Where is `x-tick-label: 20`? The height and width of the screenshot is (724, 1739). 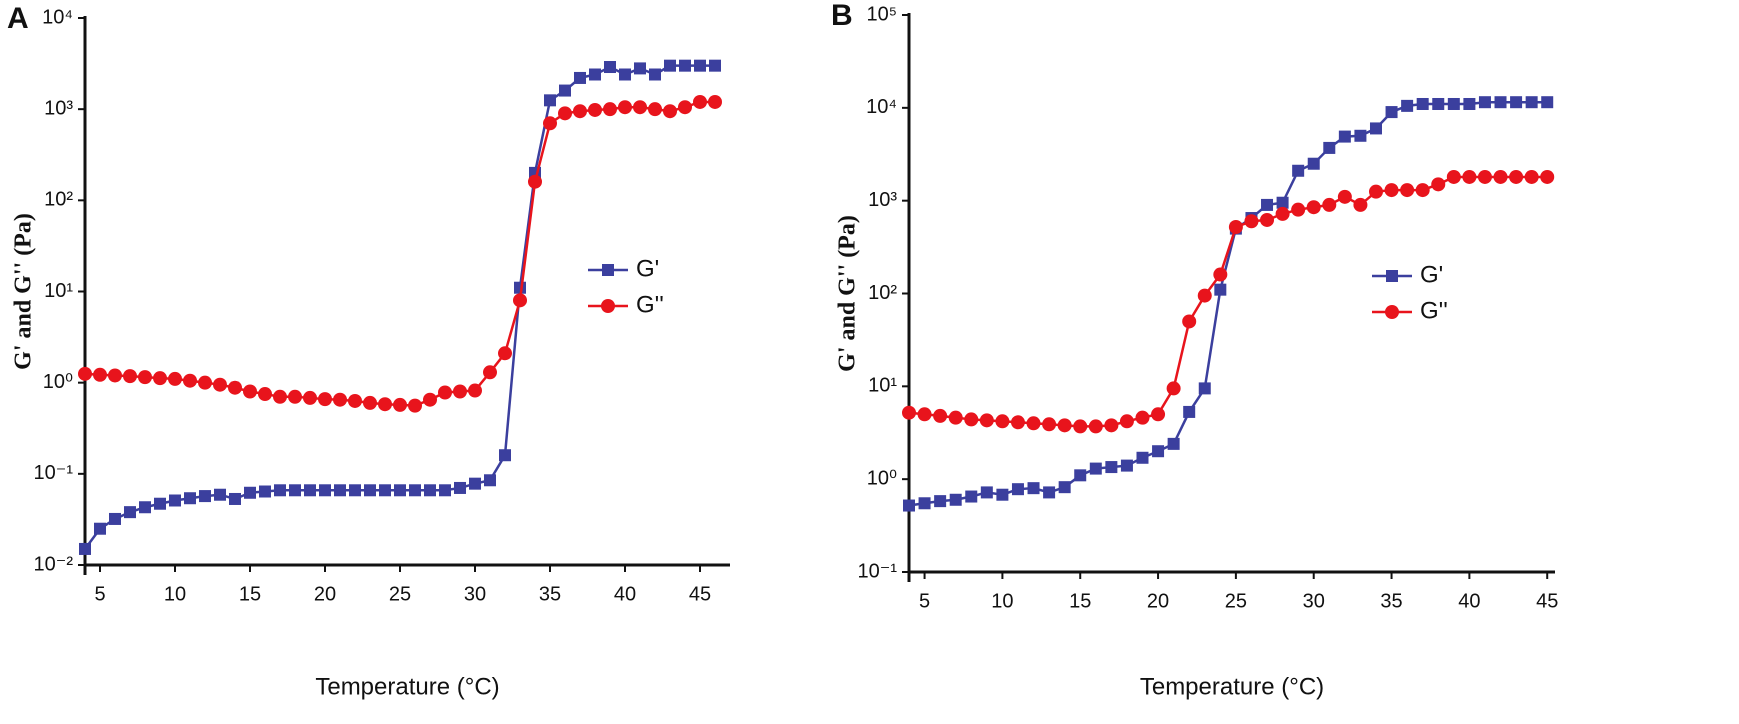
x-tick-label: 20 is located at coordinates (325, 594).